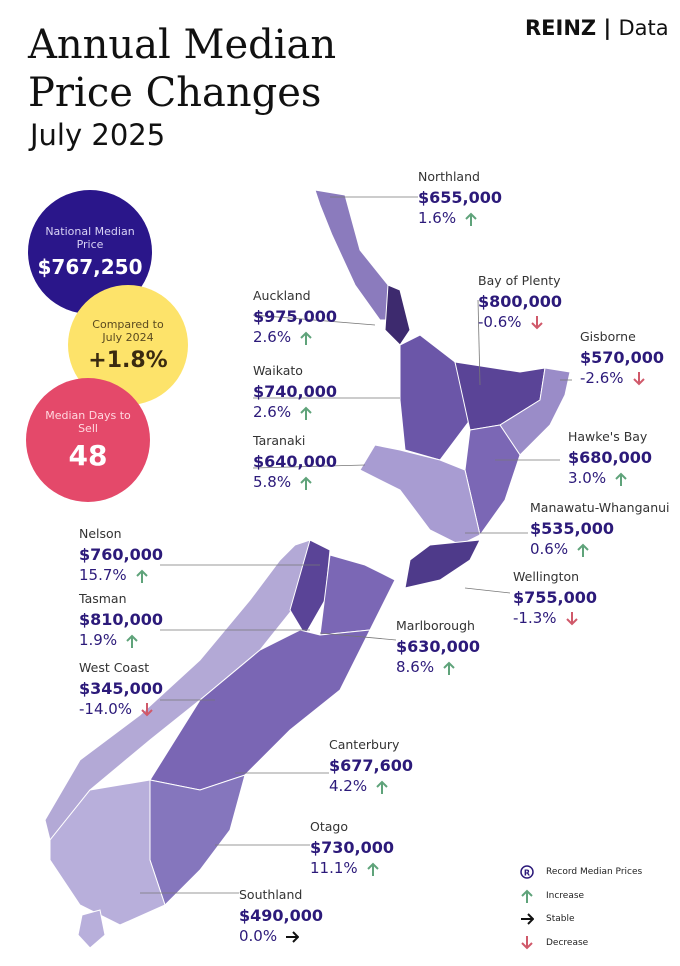  I want to click on change-value: 1.6%, so click(437, 218).